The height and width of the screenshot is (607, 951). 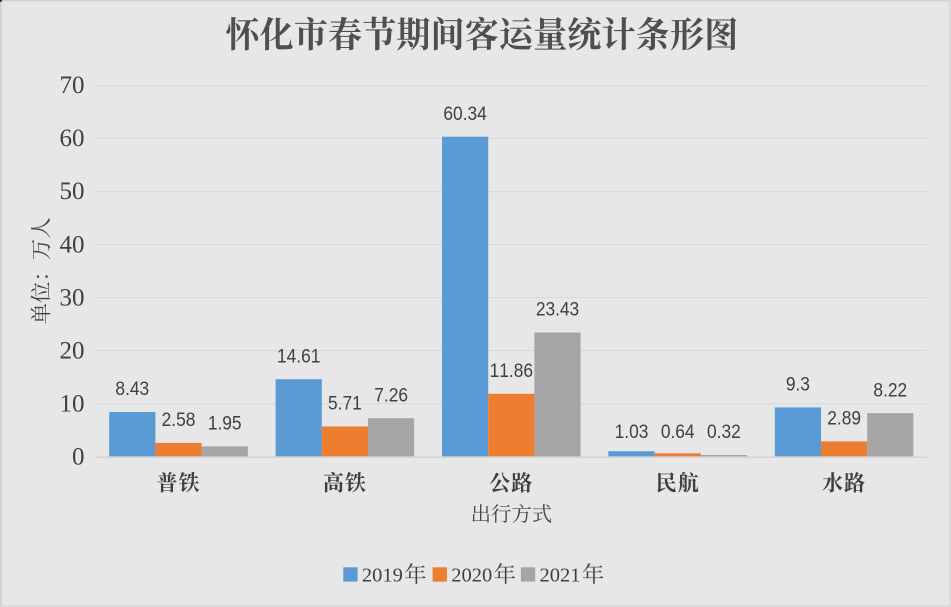 I want to click on svg-text: 0, so click(x=78, y=456).